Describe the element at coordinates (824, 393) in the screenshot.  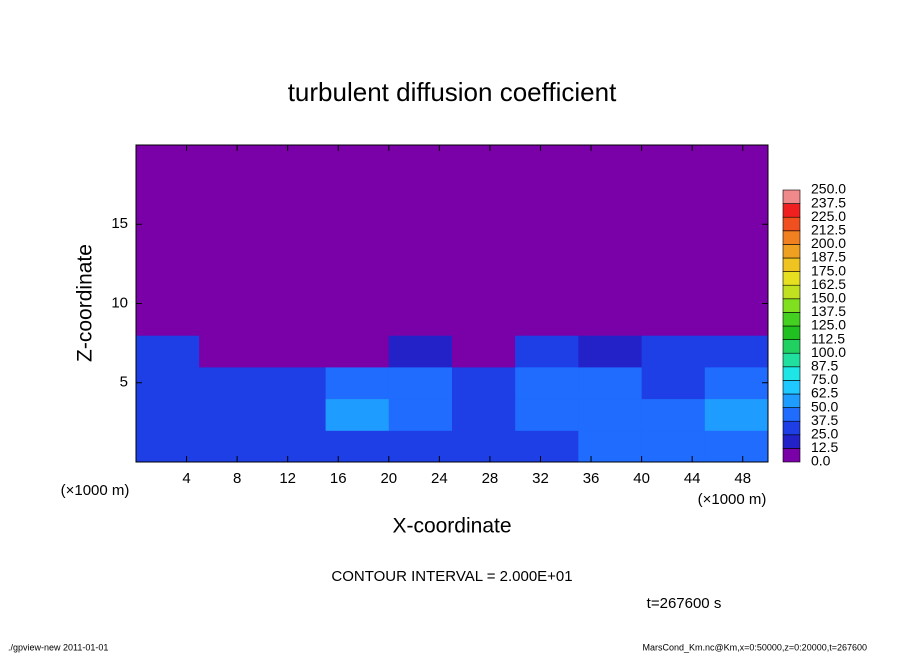
I see `colorbar-label: 62.5` at that location.